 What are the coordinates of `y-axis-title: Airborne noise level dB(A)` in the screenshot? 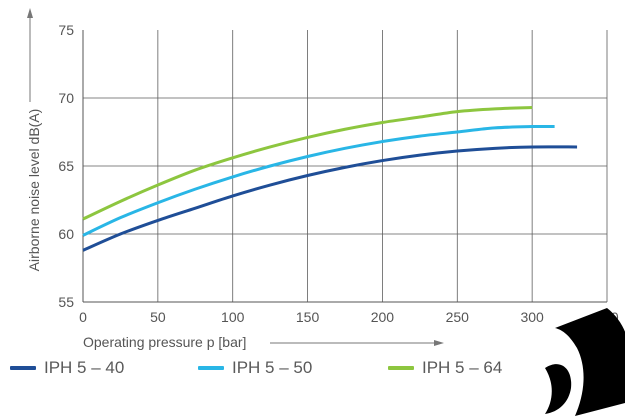 It's located at (34, 190).